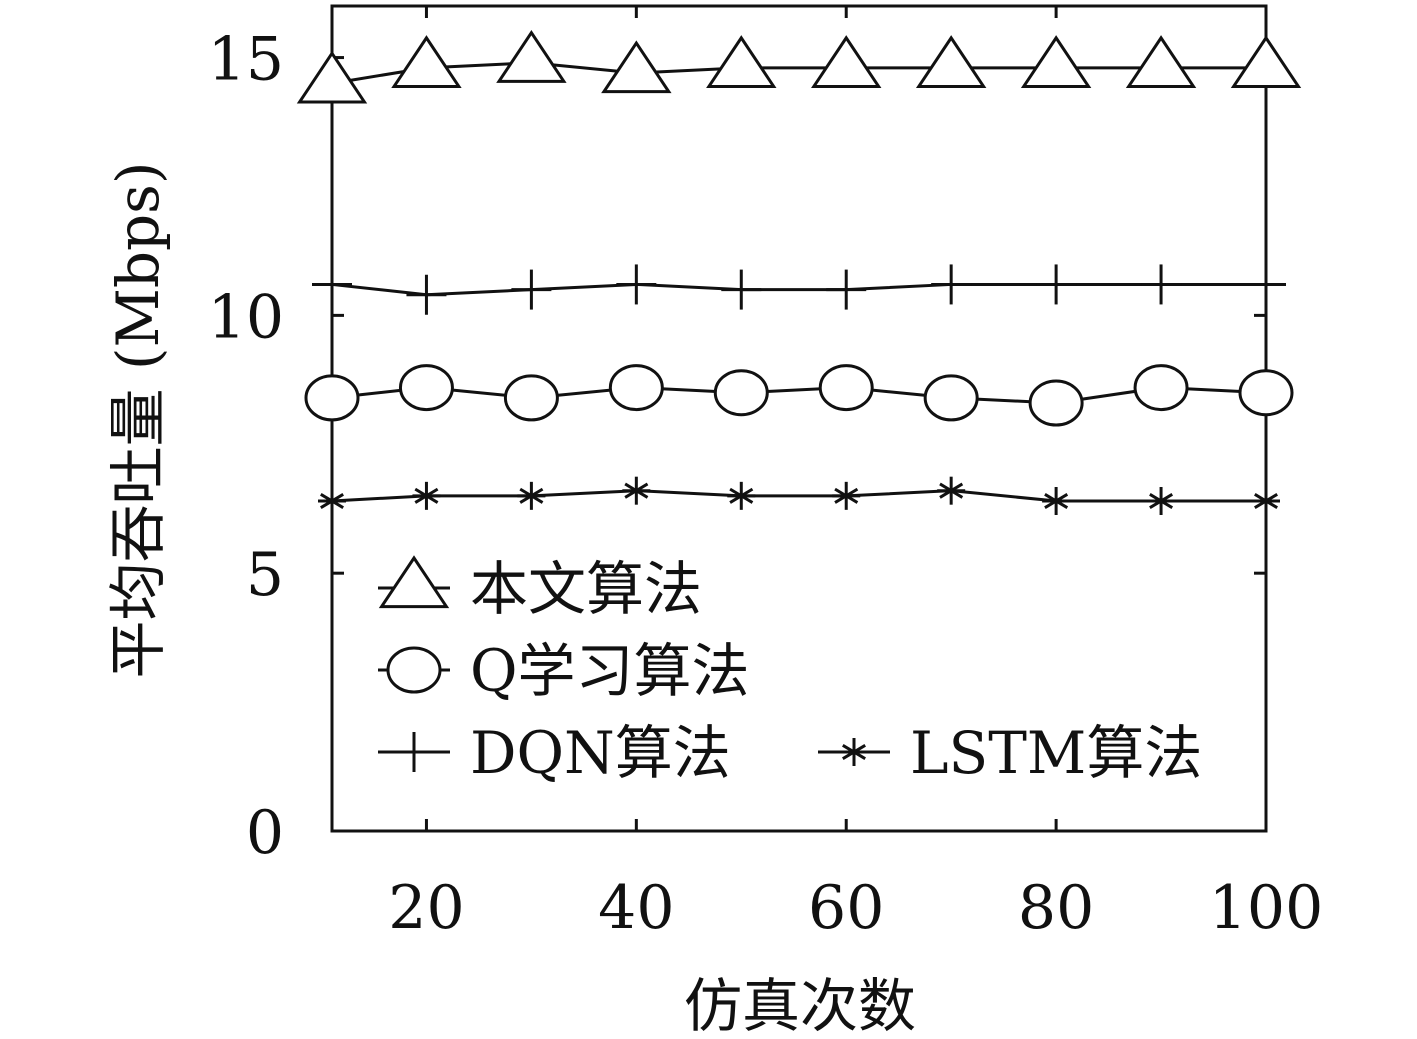 The image size is (1417, 1039). Describe the element at coordinates (586, 589) in the screenshot. I see `legend-label: 本文算法` at that location.